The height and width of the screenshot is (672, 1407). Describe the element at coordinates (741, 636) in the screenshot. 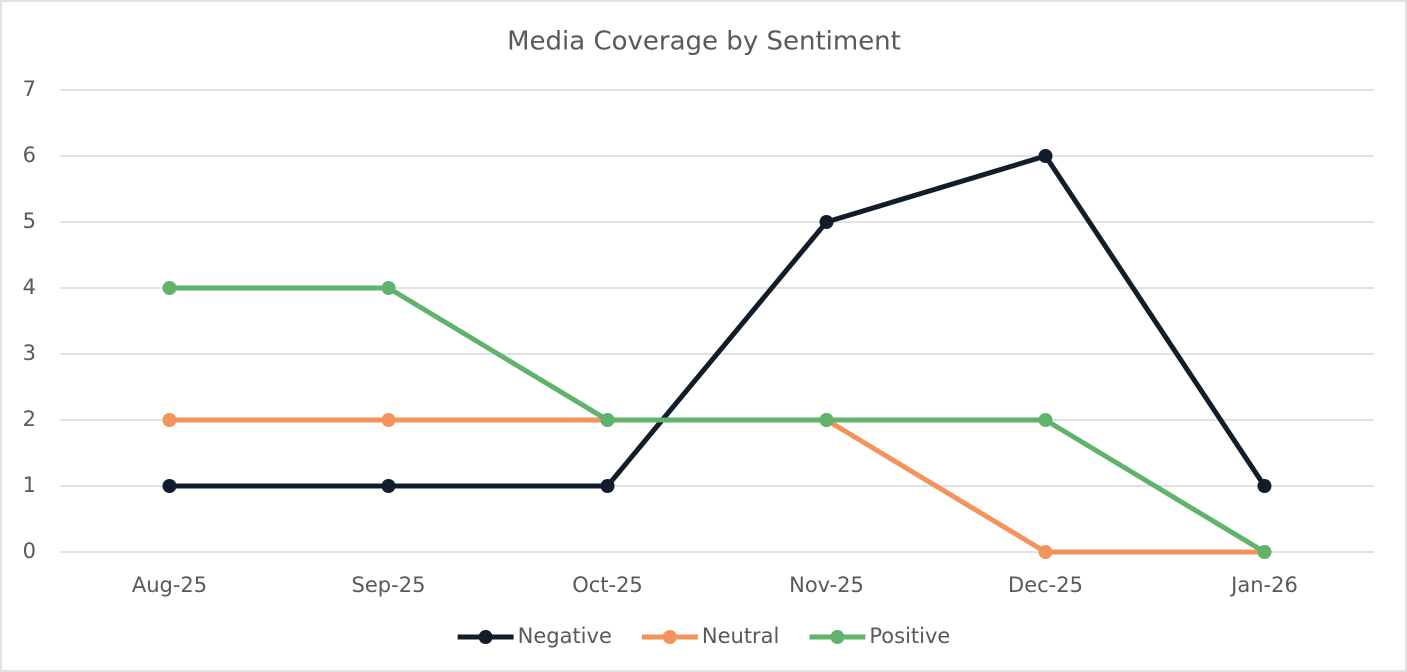

I see `legend-label: Neutral` at that location.